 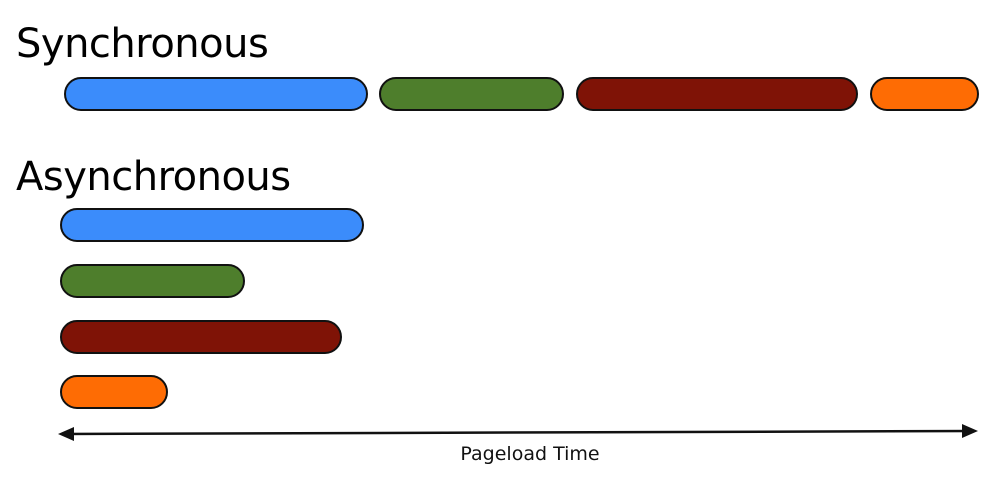 I want to click on asynchronous-title: Asynchronous, so click(x=153, y=177).